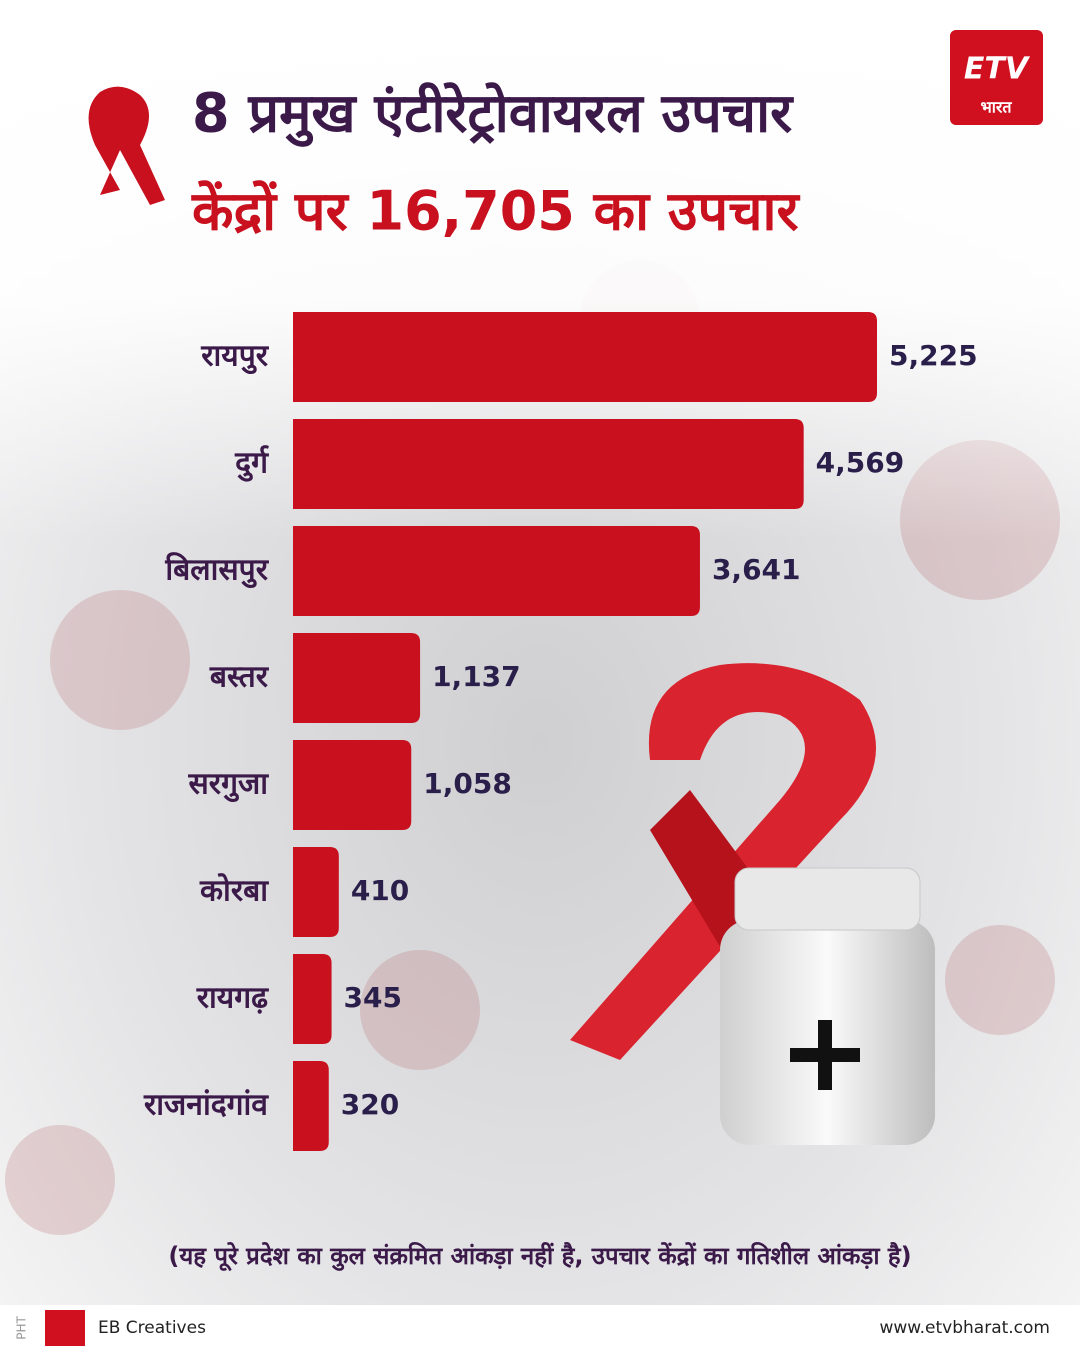  What do you see at coordinates (251, 464) in the screenshot?
I see `category-label: दुर्ग` at bounding box center [251, 464].